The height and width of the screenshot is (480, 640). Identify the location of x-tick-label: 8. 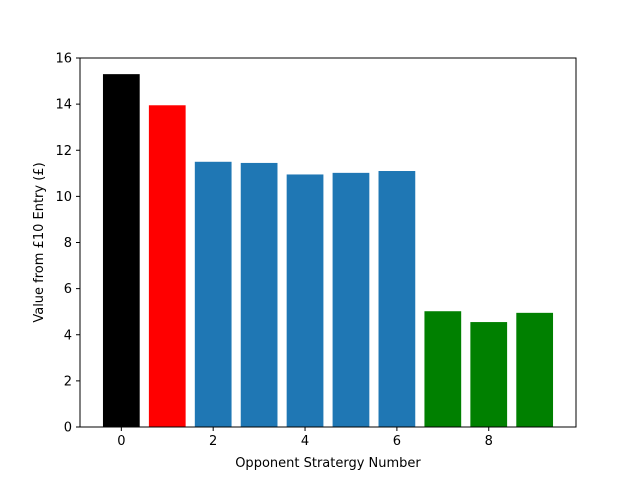
(489, 441).